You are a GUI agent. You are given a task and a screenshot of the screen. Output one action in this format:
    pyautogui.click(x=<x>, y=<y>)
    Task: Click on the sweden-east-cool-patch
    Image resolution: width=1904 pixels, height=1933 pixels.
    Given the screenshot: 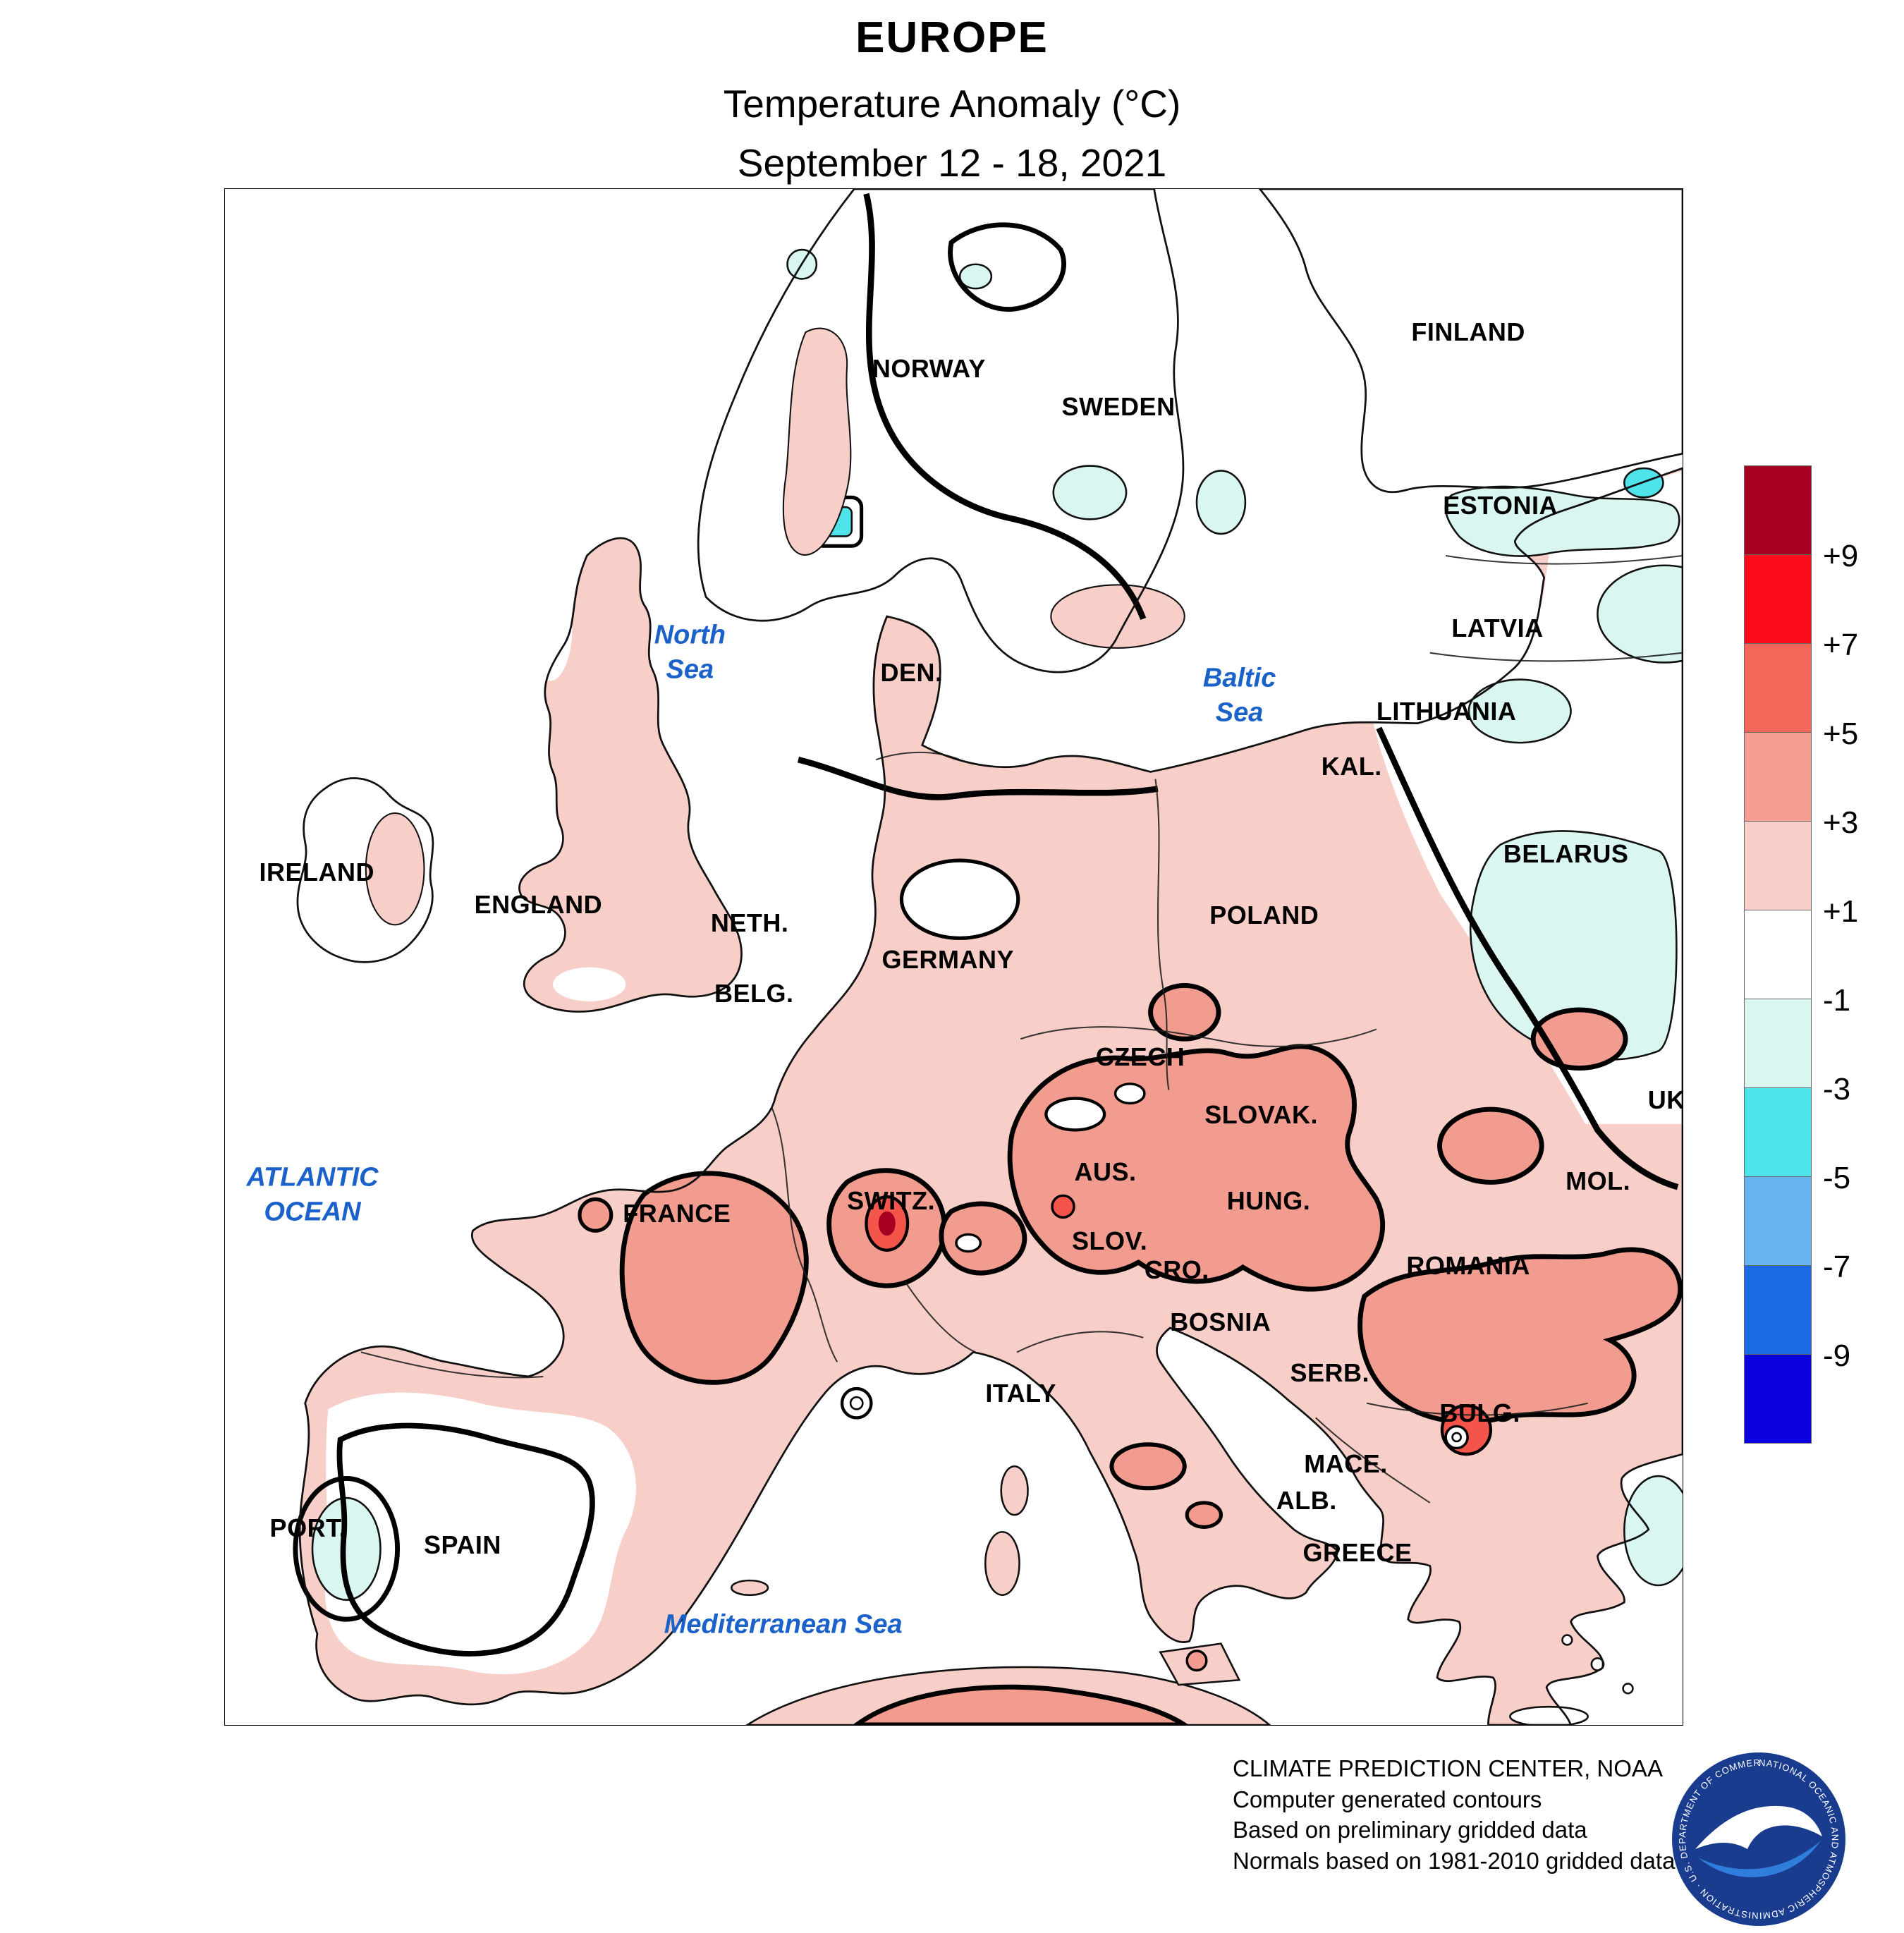 What is the action you would take?
    pyautogui.click(x=1090, y=492)
    